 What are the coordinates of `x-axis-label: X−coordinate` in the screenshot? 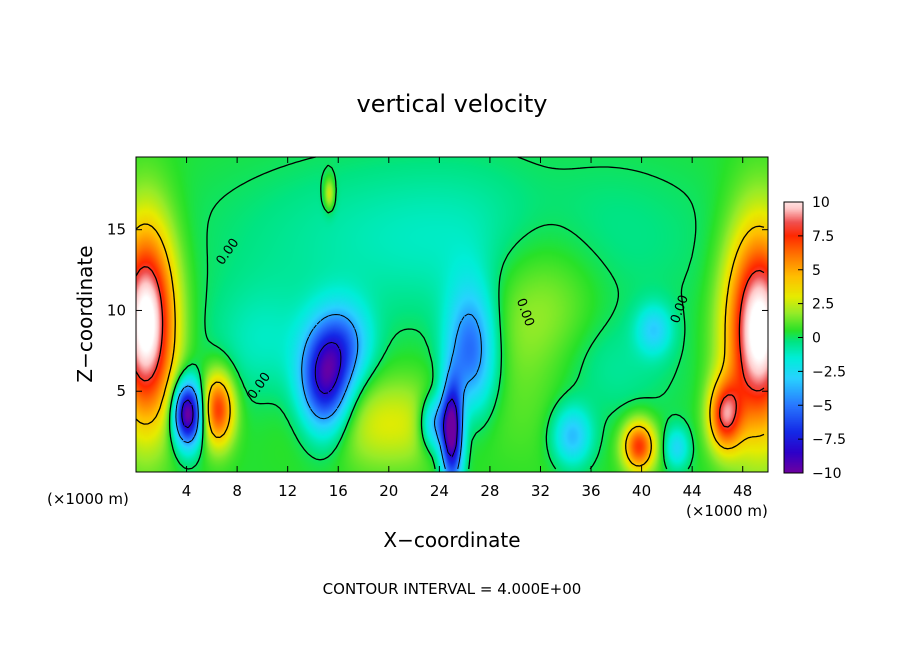 It's located at (451, 540).